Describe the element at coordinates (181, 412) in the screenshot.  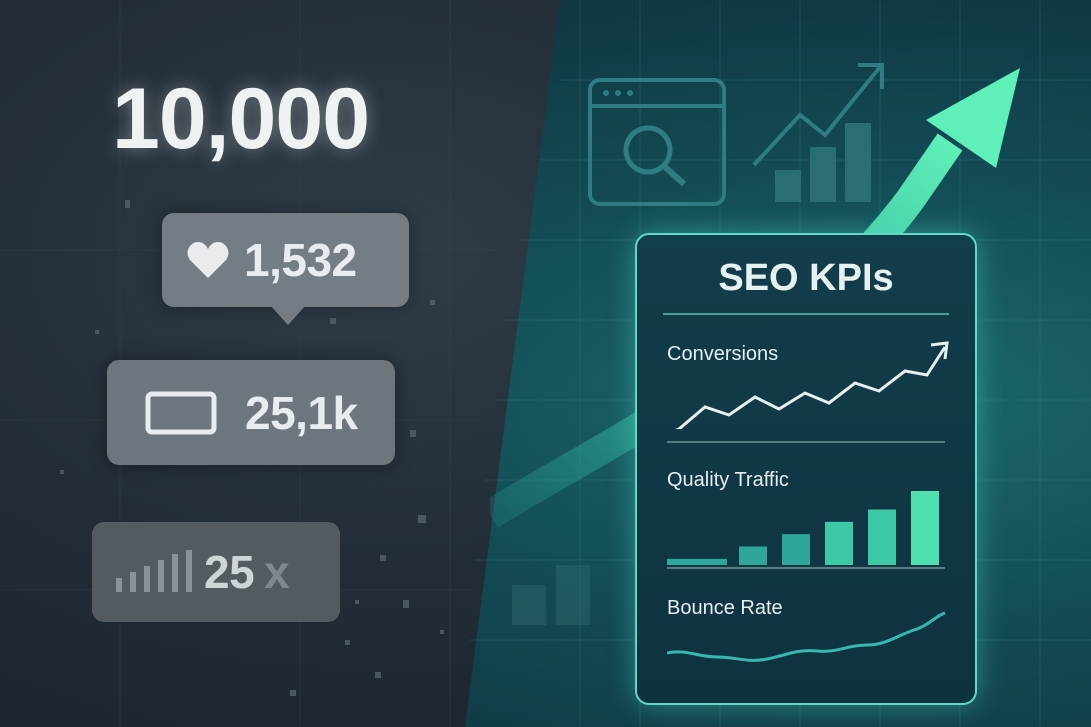
I see `screen-icon` at that location.